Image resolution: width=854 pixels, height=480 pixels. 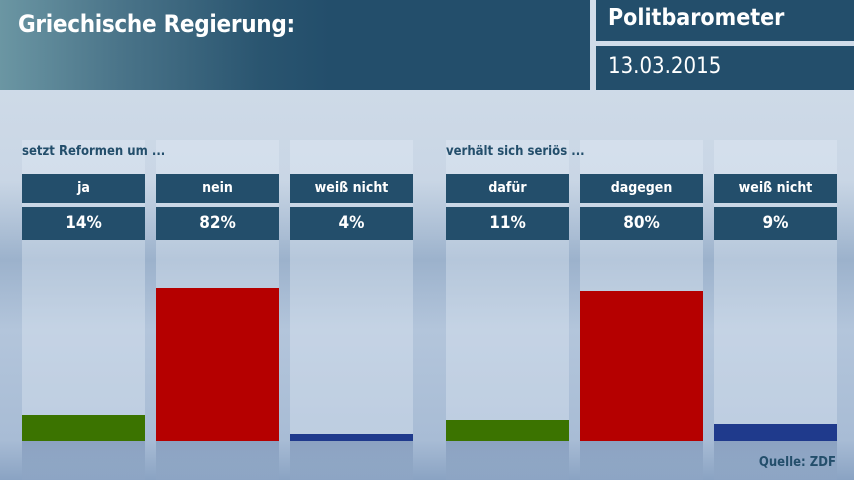 I want to click on value-label: 82%, so click(x=217, y=223).